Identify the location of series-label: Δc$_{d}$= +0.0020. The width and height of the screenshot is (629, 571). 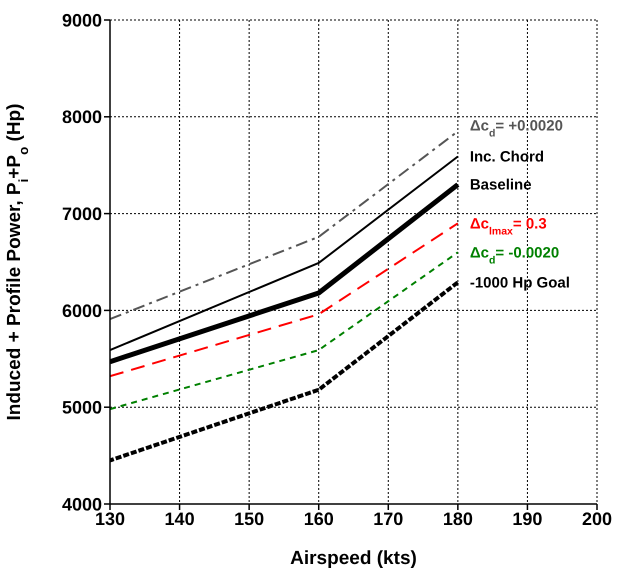
(516, 128).